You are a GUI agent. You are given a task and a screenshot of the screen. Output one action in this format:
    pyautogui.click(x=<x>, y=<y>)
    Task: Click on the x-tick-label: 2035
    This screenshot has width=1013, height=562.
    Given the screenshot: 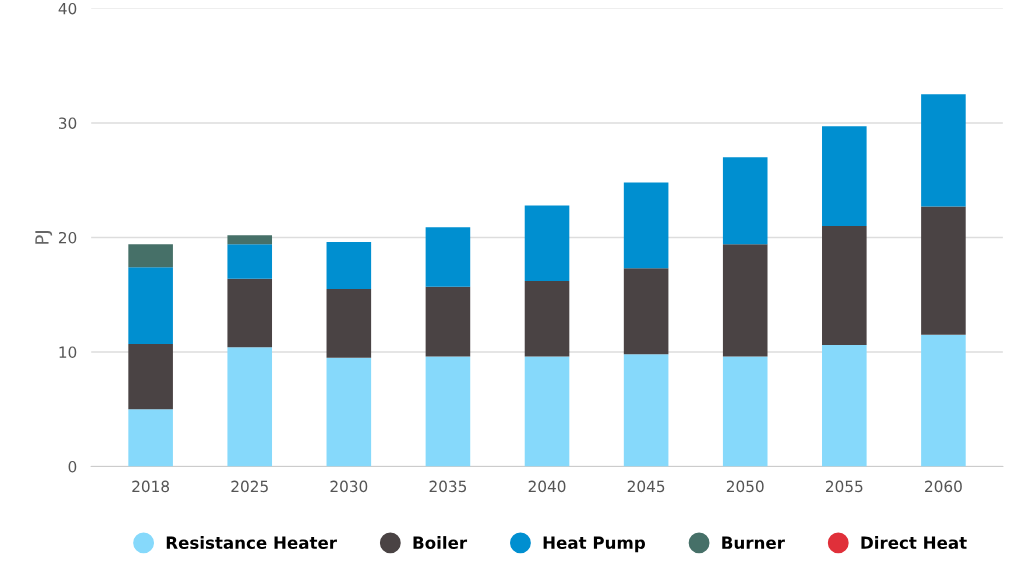 What is the action you would take?
    pyautogui.click(x=448, y=486)
    